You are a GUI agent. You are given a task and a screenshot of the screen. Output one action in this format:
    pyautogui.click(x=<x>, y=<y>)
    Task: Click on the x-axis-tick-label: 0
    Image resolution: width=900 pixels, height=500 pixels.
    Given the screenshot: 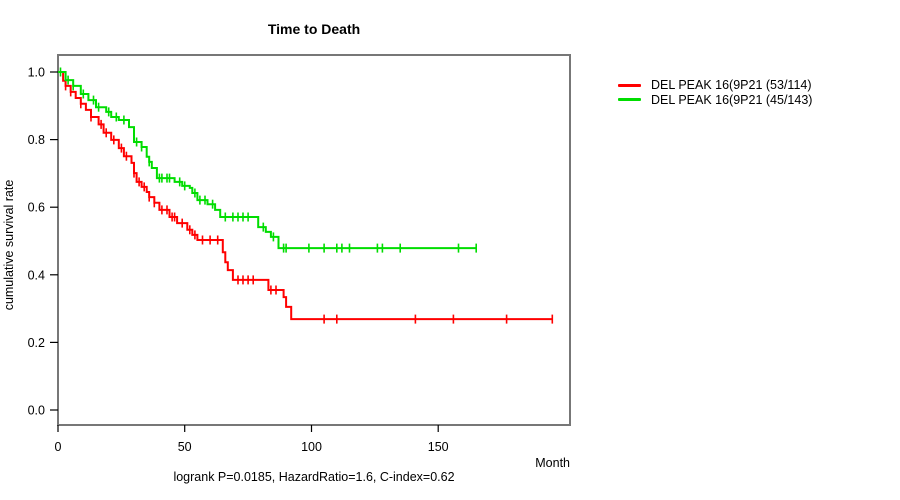 What is the action you would take?
    pyautogui.click(x=58, y=447)
    